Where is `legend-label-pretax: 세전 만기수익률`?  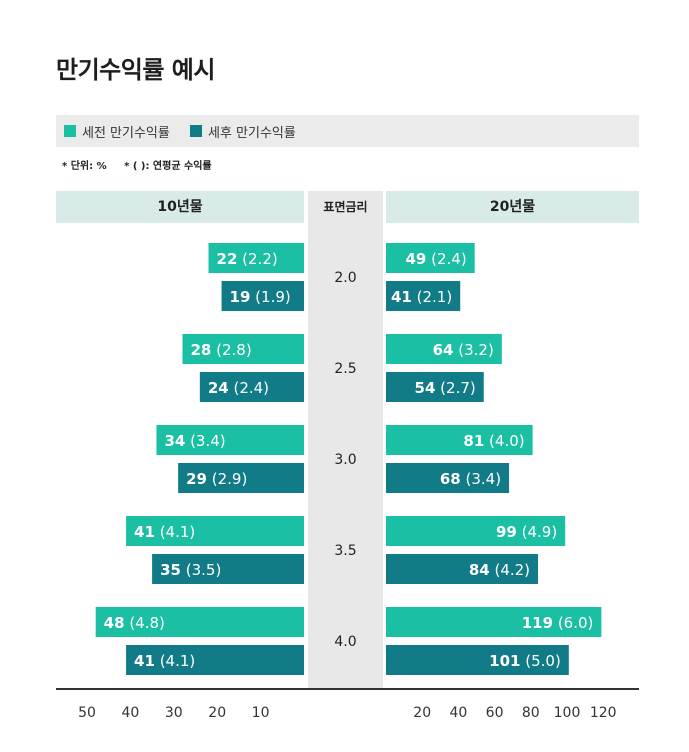
legend-label-pretax: 세전 만기수익률 is located at coordinates (126, 133).